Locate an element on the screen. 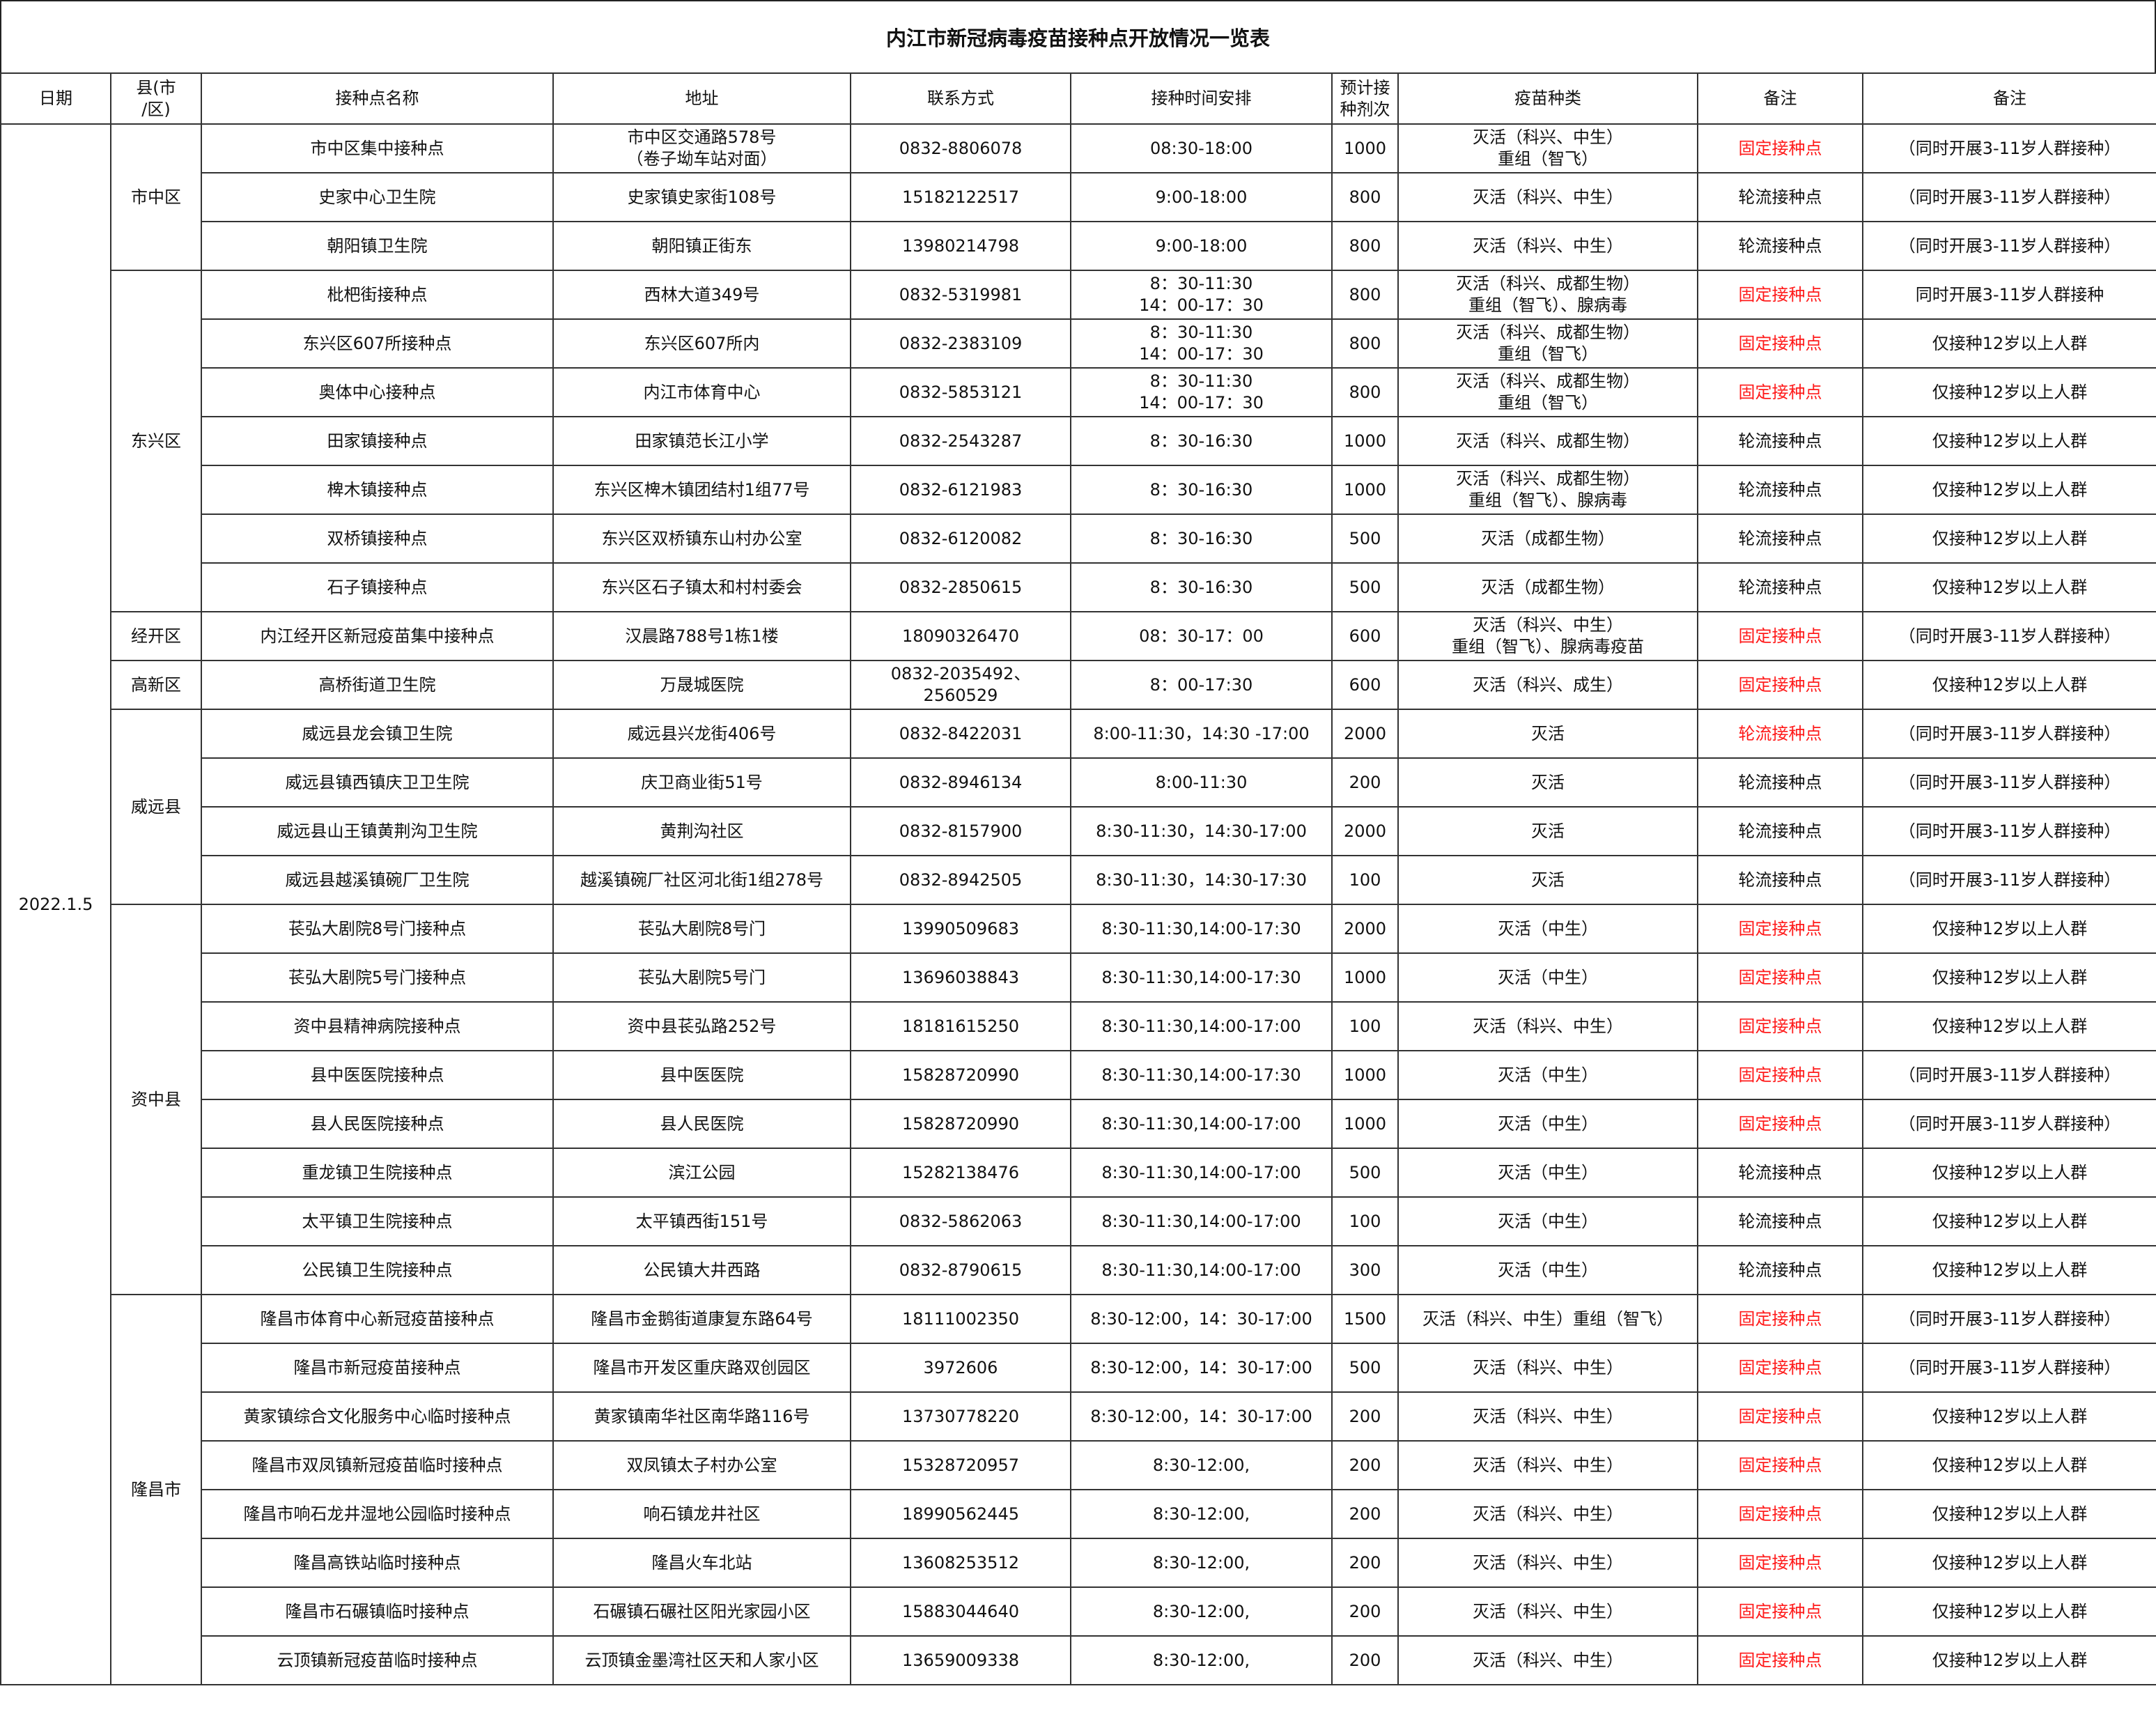 Image resolution: width=2156 pixels, height=1730 pixels. address-cell: 县中医医院 is located at coordinates (701, 1075).